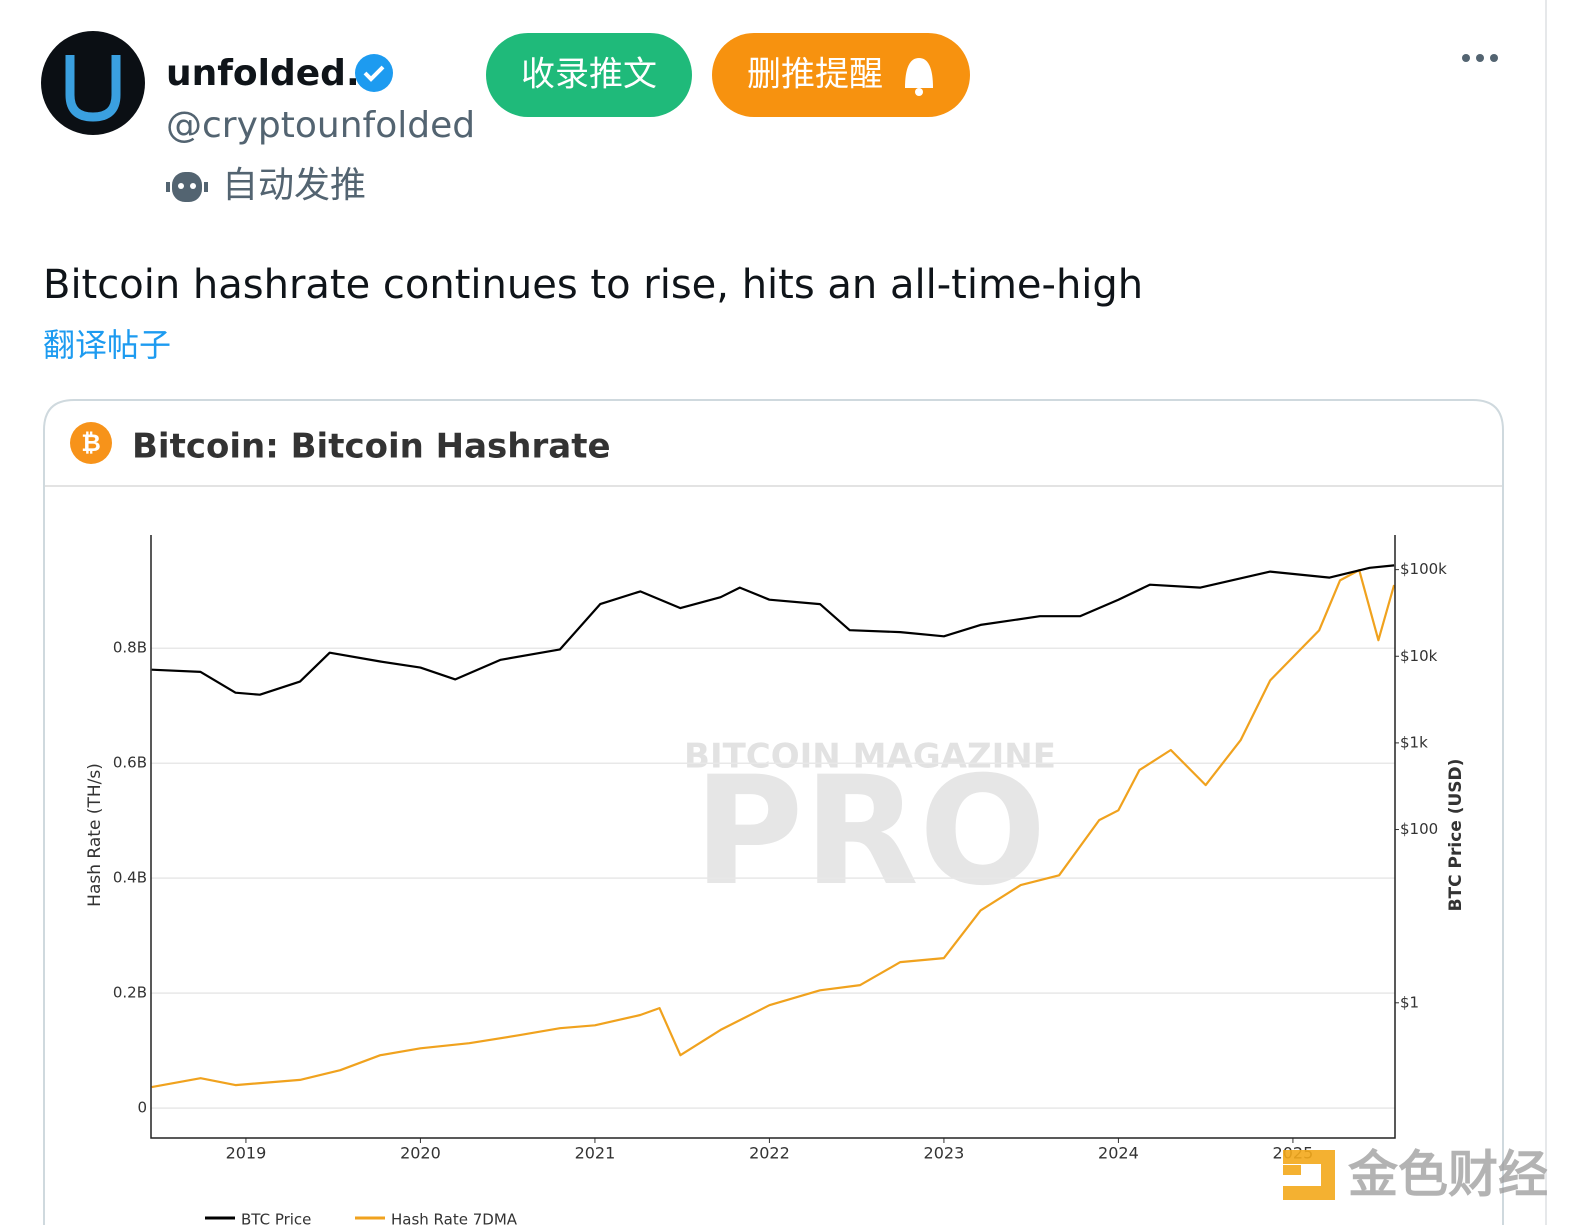  I want to click on overlay-logo, so click(1309, 1175).